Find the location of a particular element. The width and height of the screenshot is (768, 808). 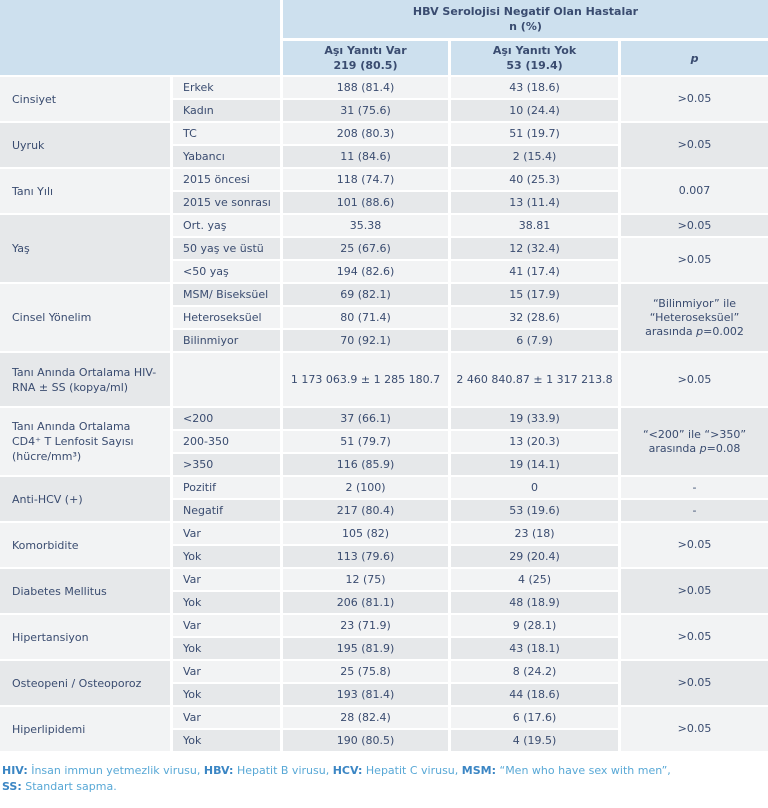

table-row: >350 116 (85.9) 19 (14.1) is located at coordinates (384, 465).